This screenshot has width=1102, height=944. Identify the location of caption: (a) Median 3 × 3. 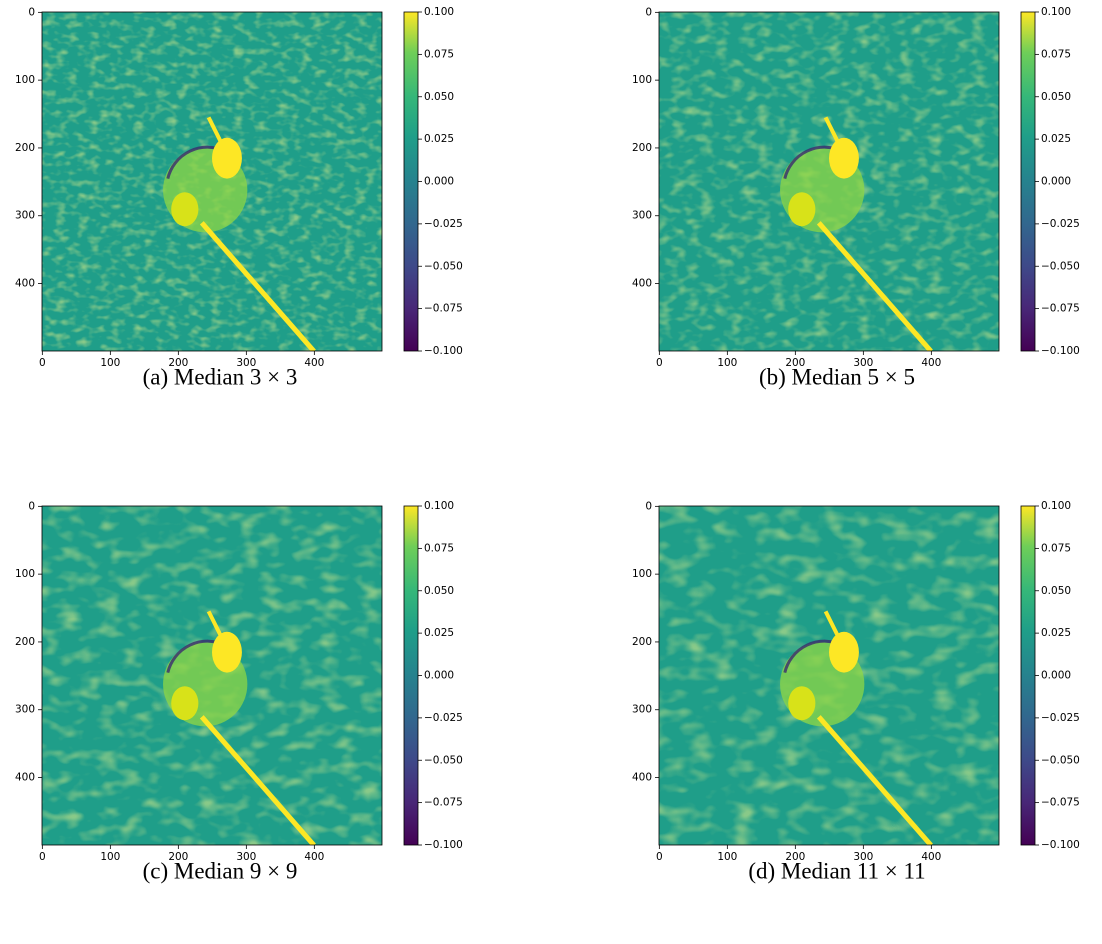
(220, 376).